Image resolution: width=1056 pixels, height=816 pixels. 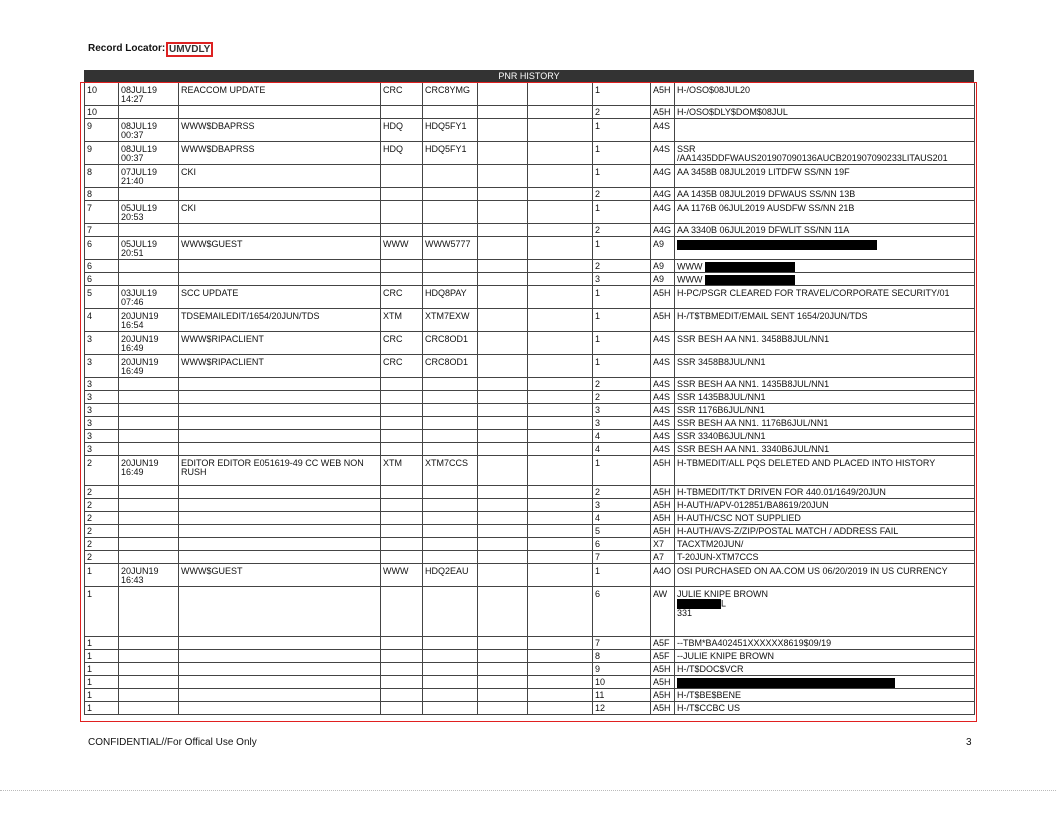 What do you see at coordinates (825, 112) in the screenshot?
I see `text-cell: H-/OSO$DLY$DOM$08JUL` at bounding box center [825, 112].